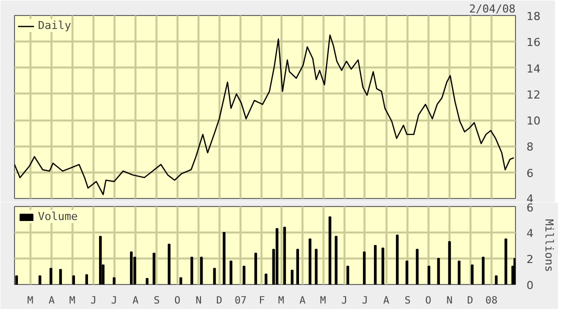 The width and height of the screenshot is (579, 335). Describe the element at coordinates (533, 121) in the screenshot. I see `y-tick-label: 10` at that location.